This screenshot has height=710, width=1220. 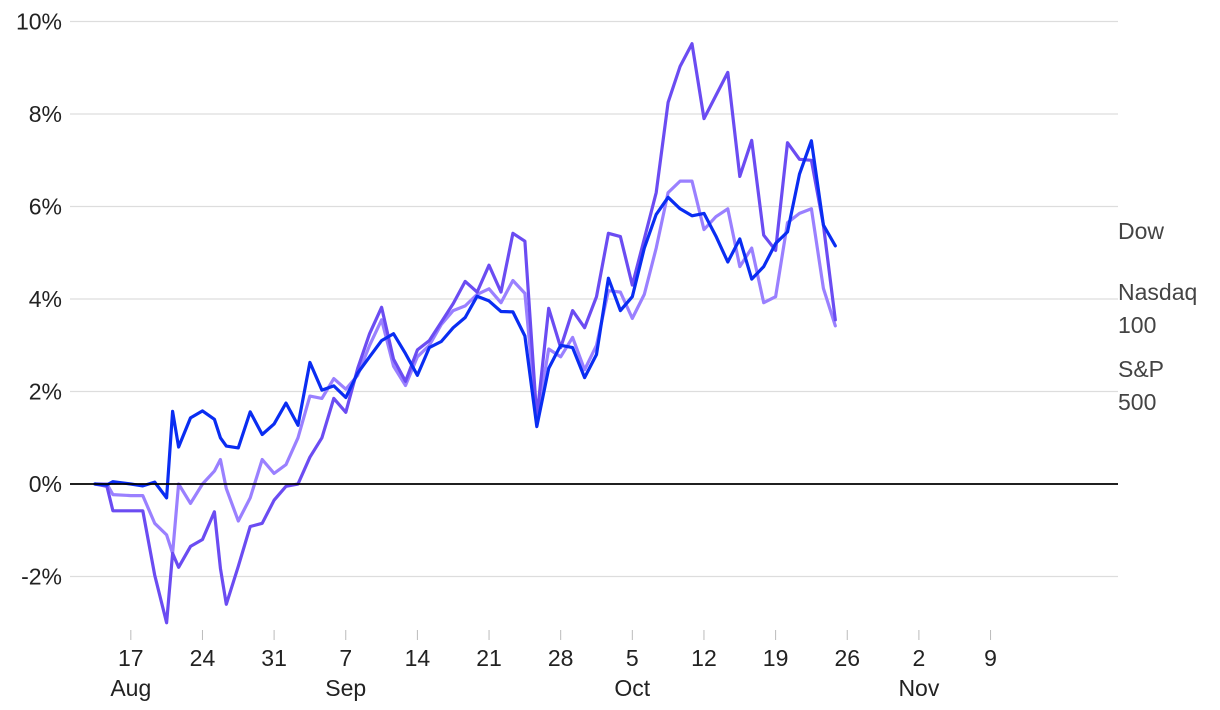 I want to click on series-label-nasdaq-100: 100, so click(x=1137, y=325).